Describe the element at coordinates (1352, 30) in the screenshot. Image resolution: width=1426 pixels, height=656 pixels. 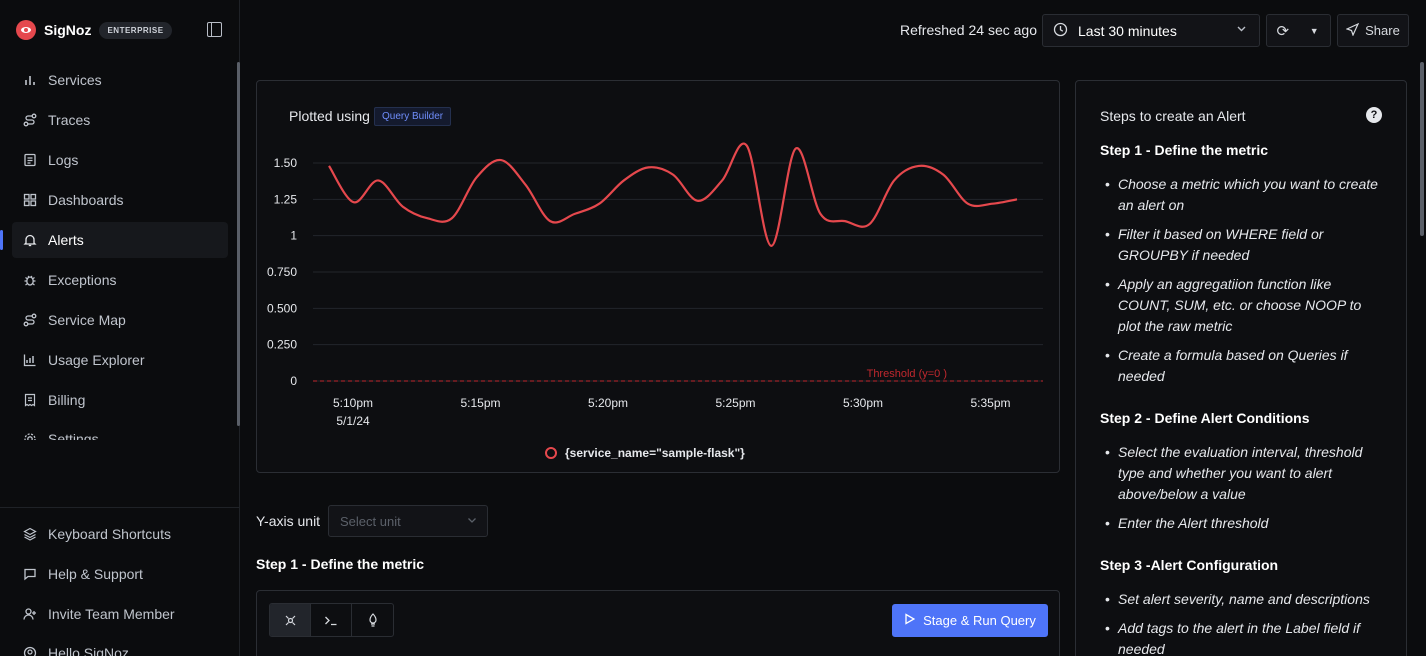
I see `send-icon` at that location.